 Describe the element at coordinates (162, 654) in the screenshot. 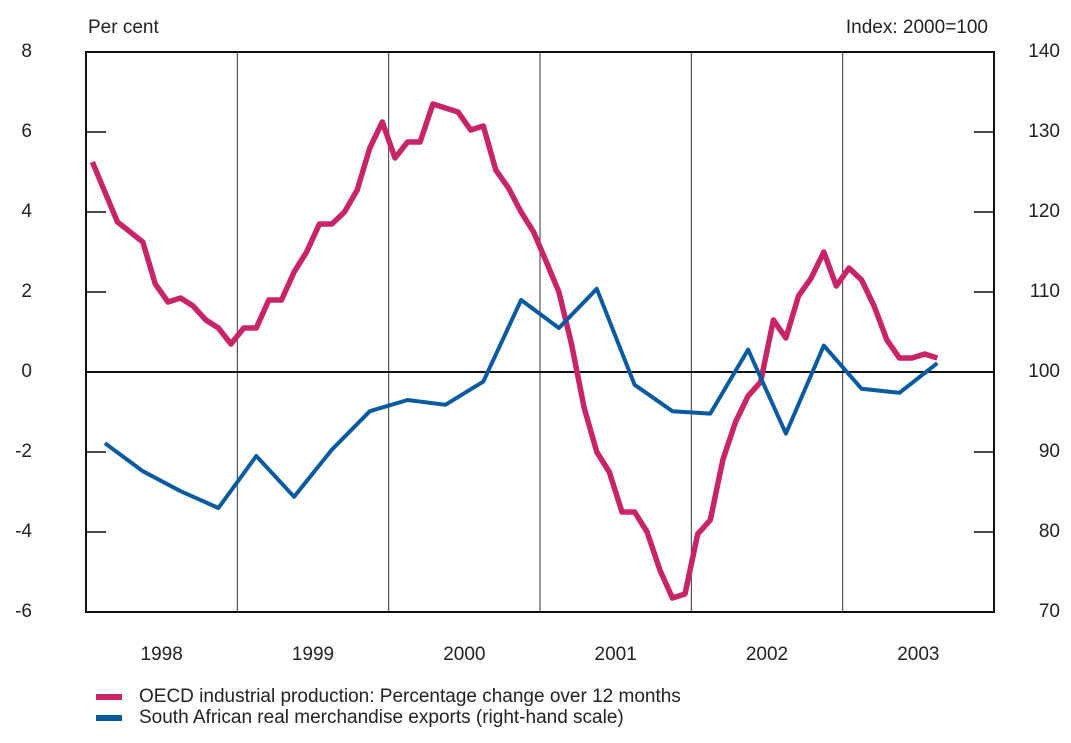

I see `x-tick-label: 1998` at that location.